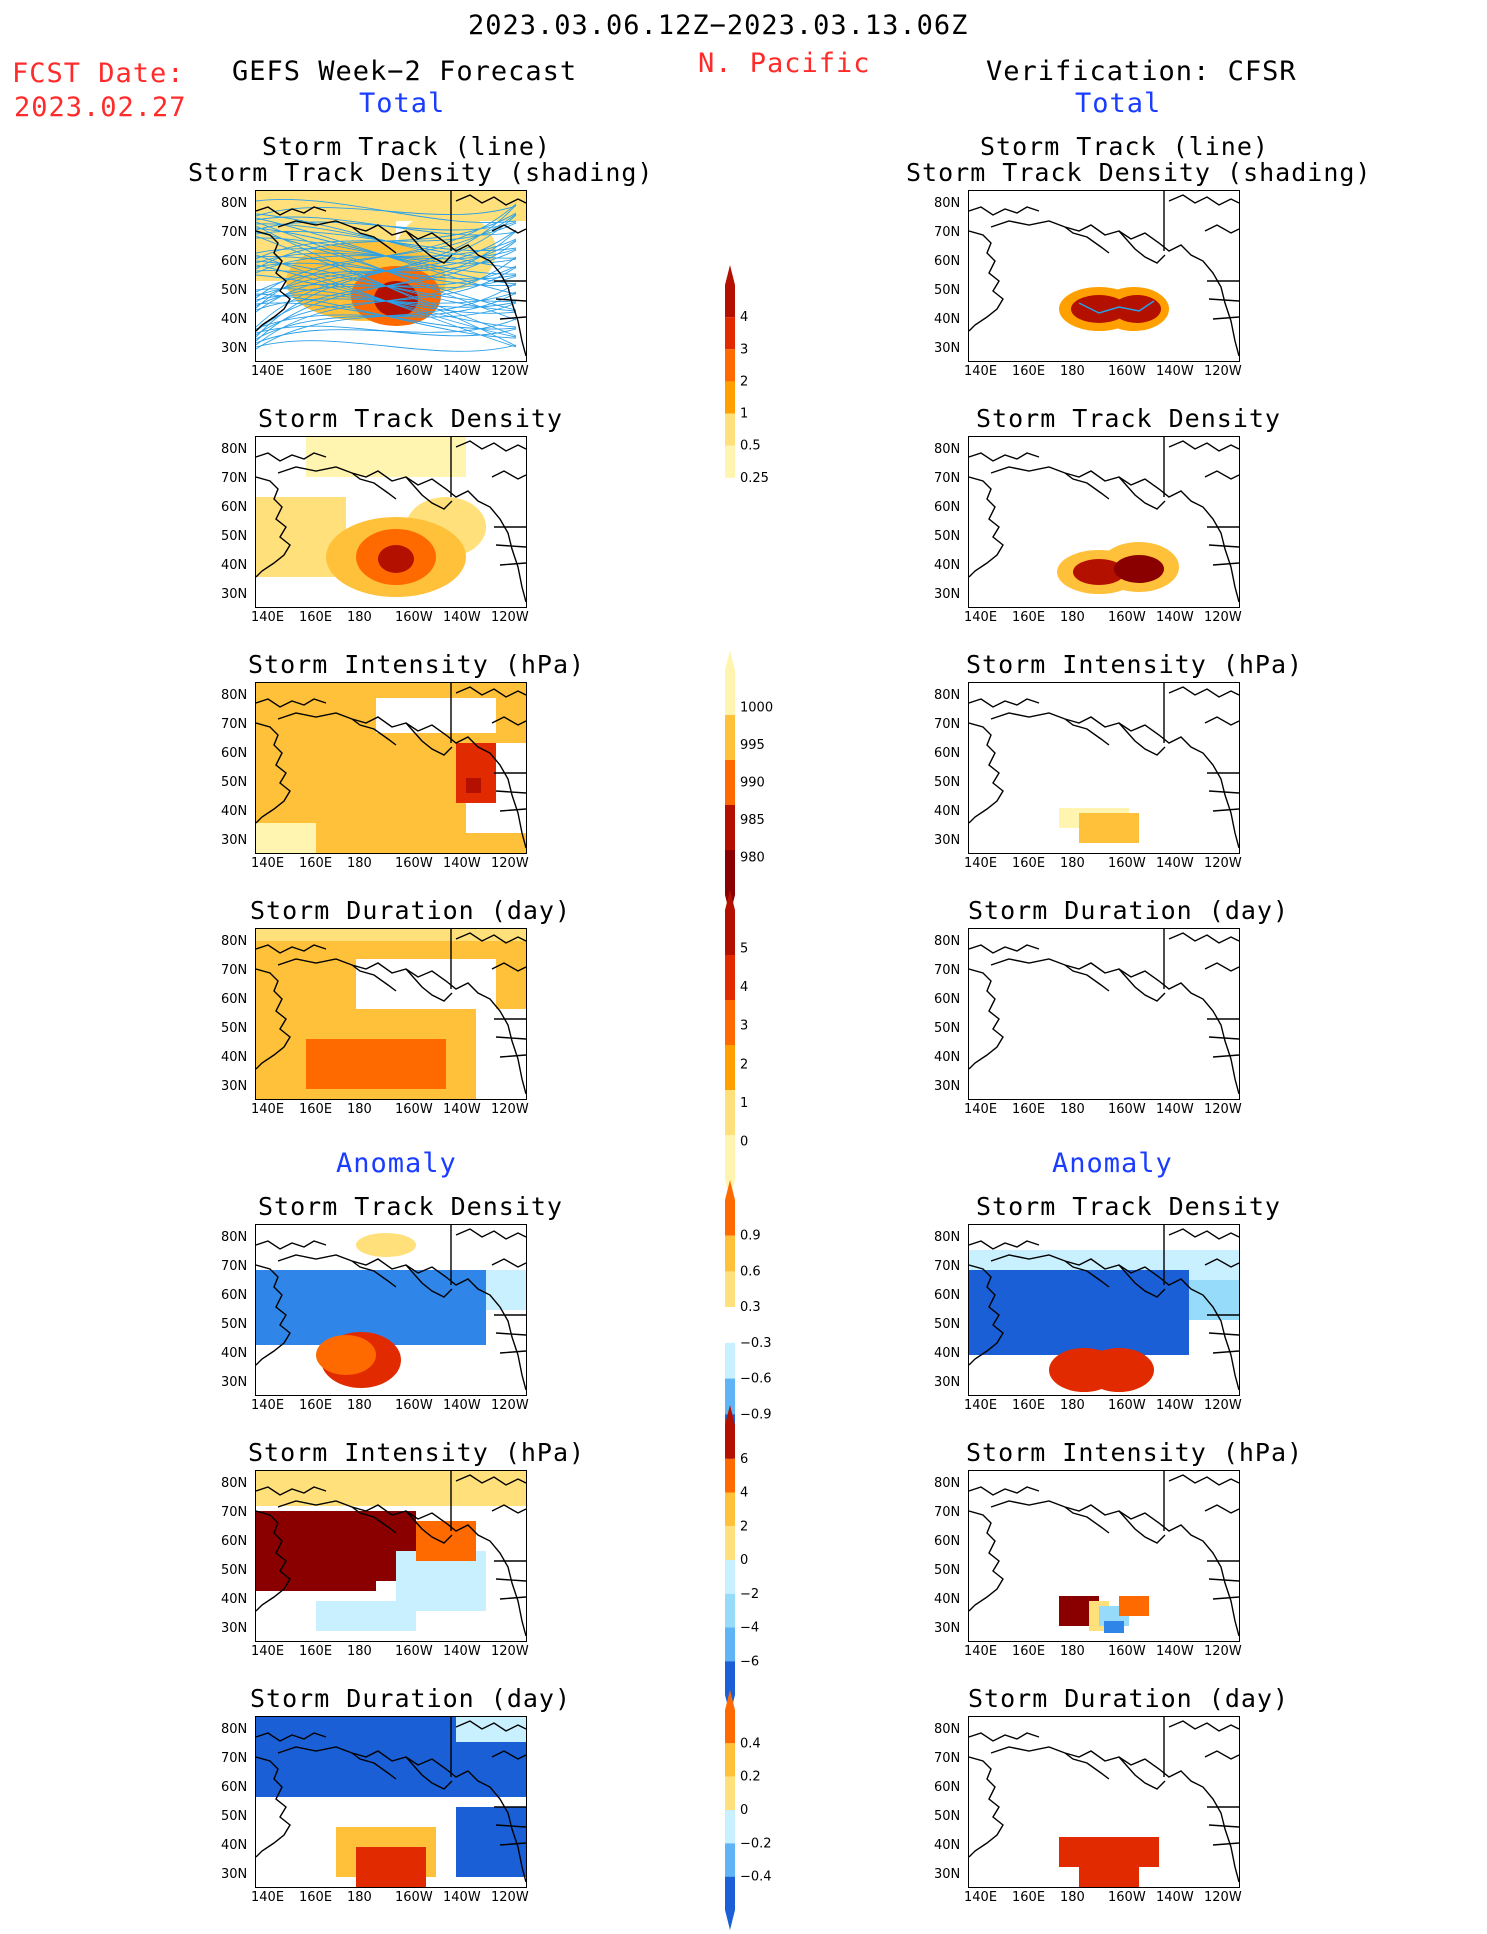 Image resolution: width=1487 pixels, height=1934 pixels. What do you see at coordinates (421, 172) in the screenshot?
I see `panel-title-track-shading-left: Storm Track Density (shading)` at bounding box center [421, 172].